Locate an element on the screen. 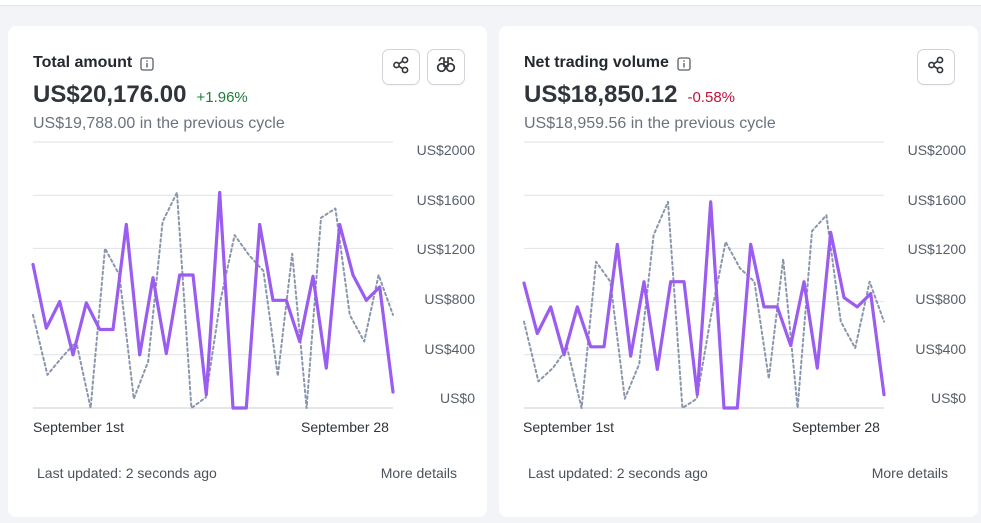 This screenshot has width=981, height=523. previous-cycle-text: US$18,959.56 in the previous cycle is located at coordinates (650, 123).